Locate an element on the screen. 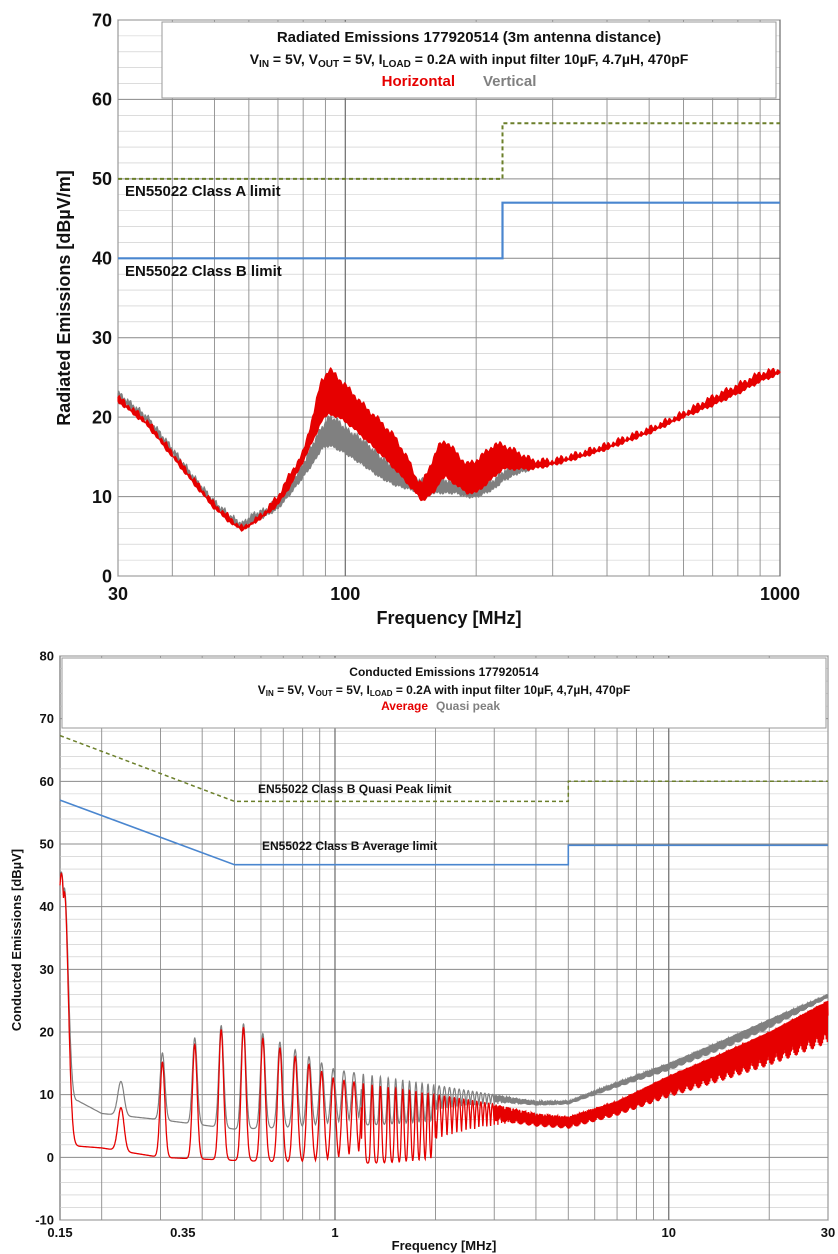 The height and width of the screenshot is (1254, 838). y-tick-label: -10 is located at coordinates (44, 1220).